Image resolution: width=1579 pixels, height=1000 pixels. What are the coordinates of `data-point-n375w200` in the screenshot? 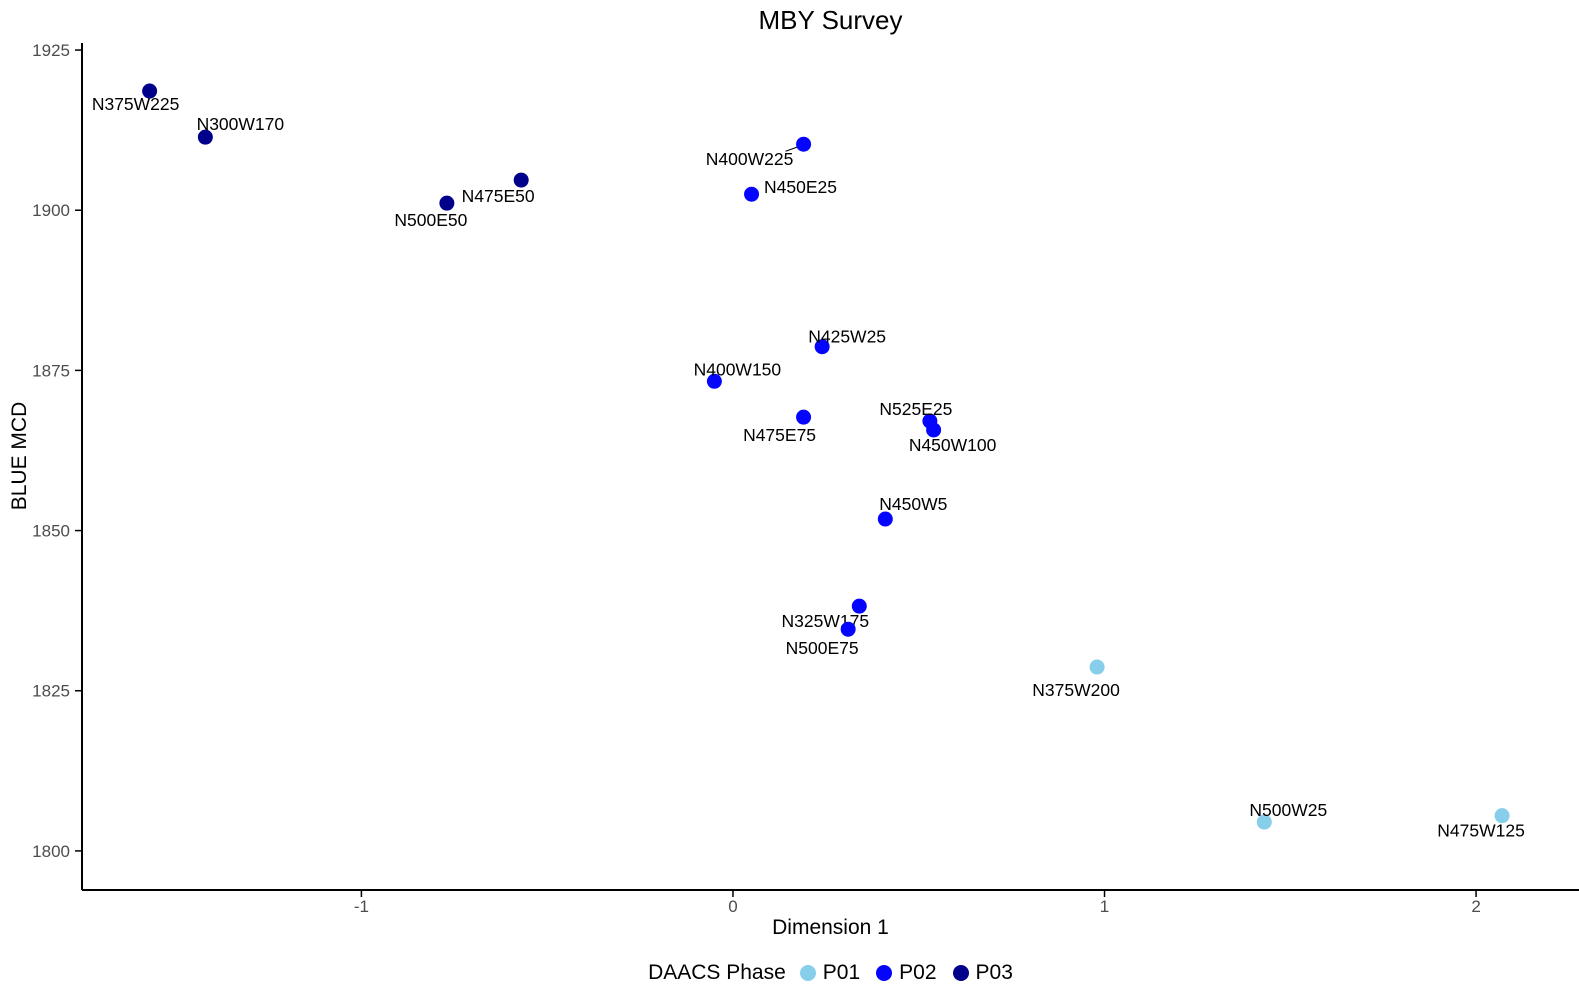 It's located at (1097, 667).